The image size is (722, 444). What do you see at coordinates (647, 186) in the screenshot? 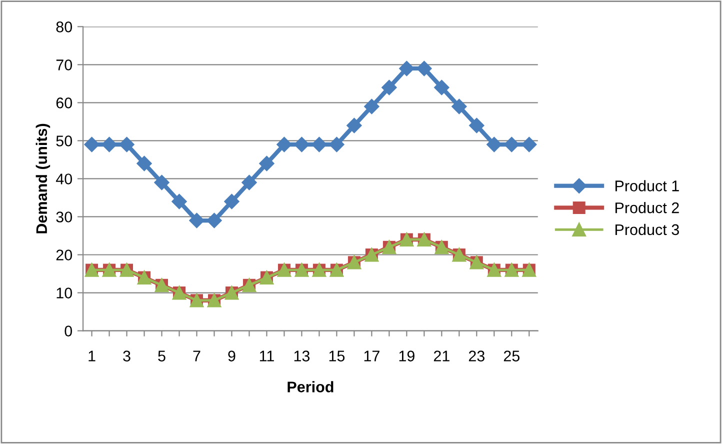
I see `legend-label: Product 1` at bounding box center [647, 186].